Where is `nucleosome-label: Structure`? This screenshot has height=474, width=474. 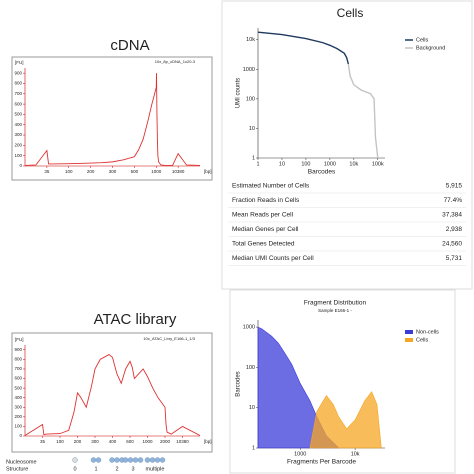
nucleosome-label: Structure is located at coordinates (17, 469).